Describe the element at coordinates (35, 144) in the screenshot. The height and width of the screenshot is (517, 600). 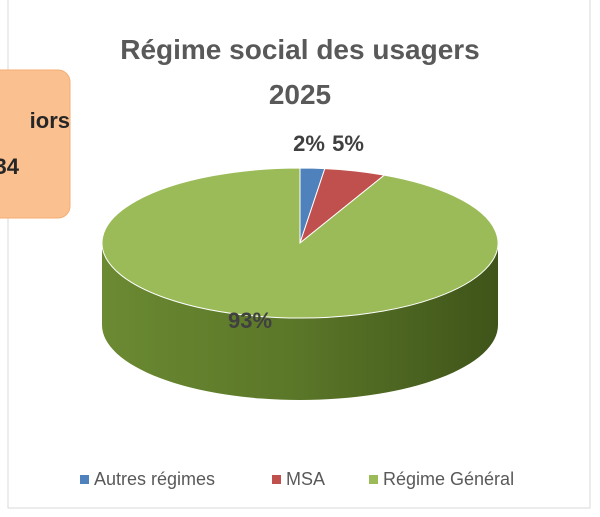
I see `callout-box` at that location.